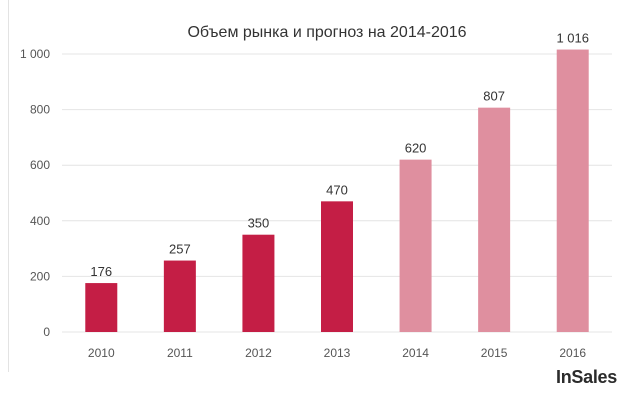 This screenshot has height=402, width=635. What do you see at coordinates (101, 271) in the screenshot?
I see `value-label-2010: 176` at bounding box center [101, 271].